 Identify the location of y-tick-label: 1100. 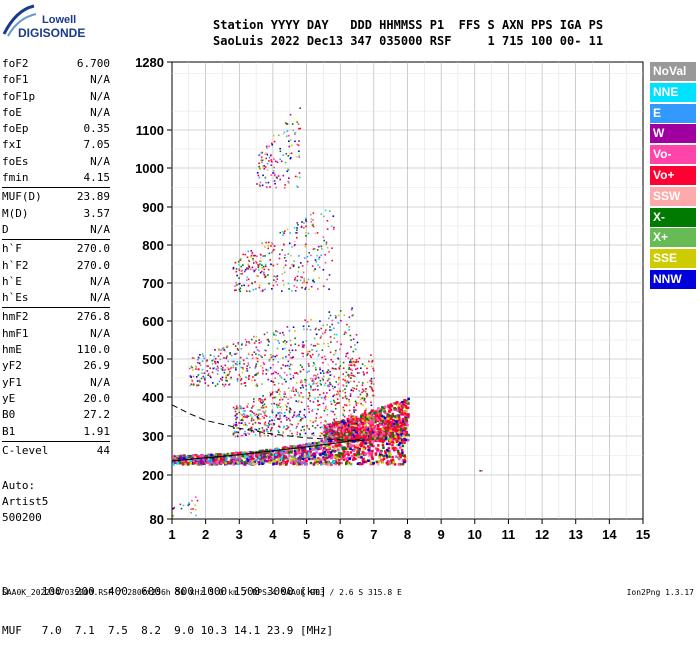
(150, 130).